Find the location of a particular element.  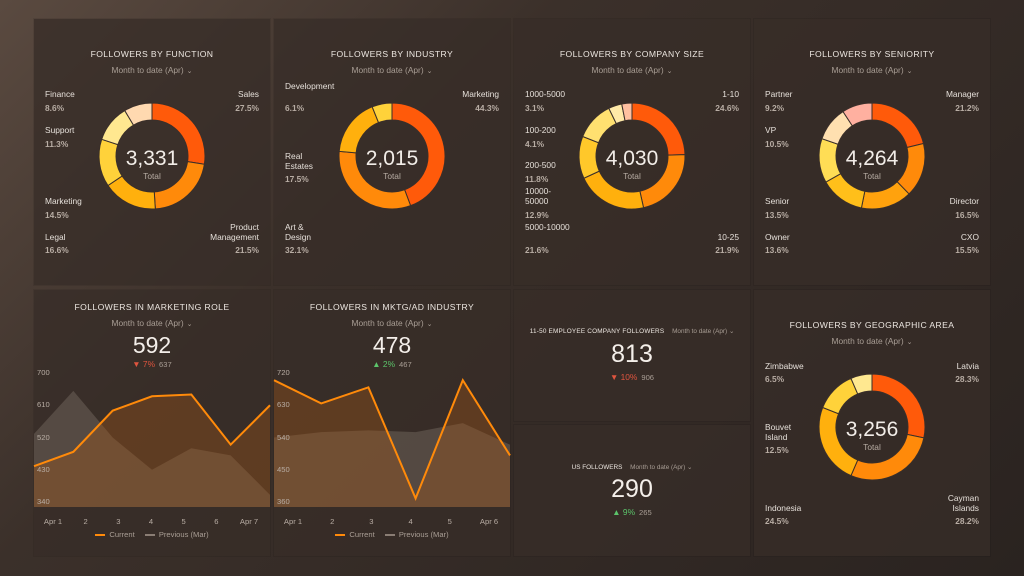

slice-pct: 16.5% is located at coordinates (967, 215).